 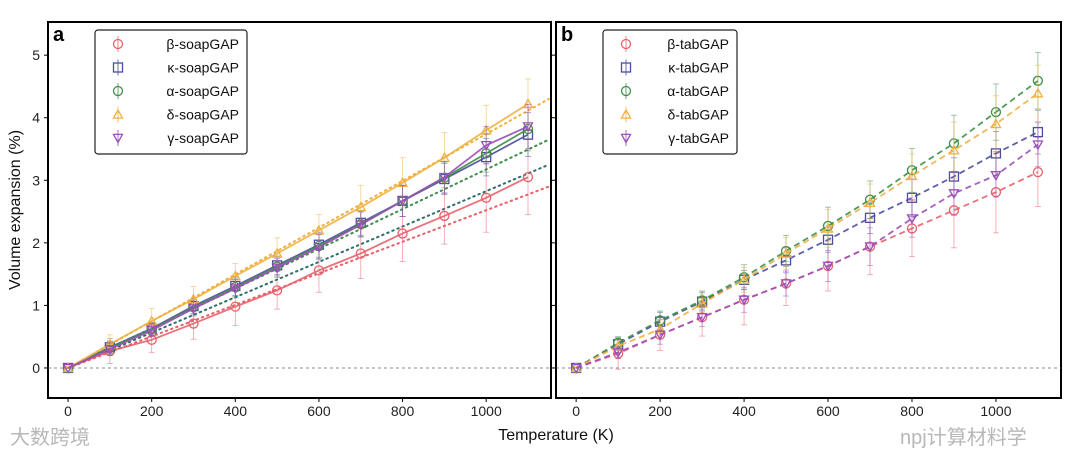 I want to click on watermark-left: 大数跨境, so click(x=50, y=437).